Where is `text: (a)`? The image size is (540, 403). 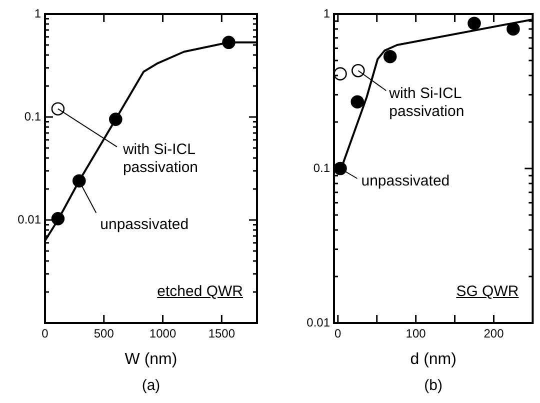 text: (a) is located at coordinates (151, 385).